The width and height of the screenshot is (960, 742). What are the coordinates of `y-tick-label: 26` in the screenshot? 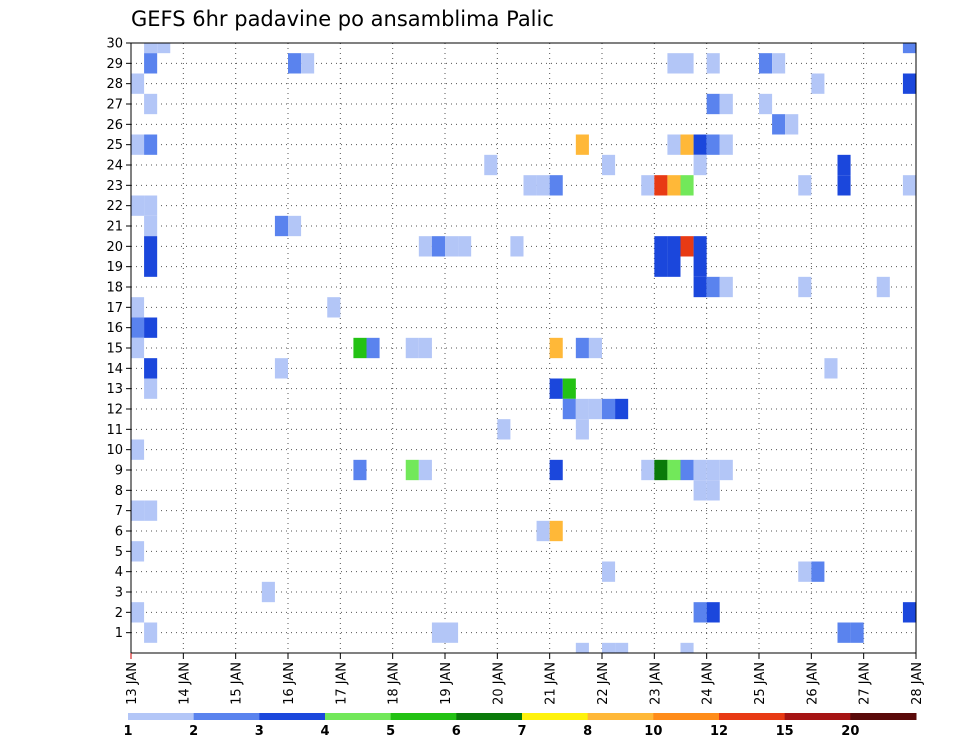 It's located at (114, 125).